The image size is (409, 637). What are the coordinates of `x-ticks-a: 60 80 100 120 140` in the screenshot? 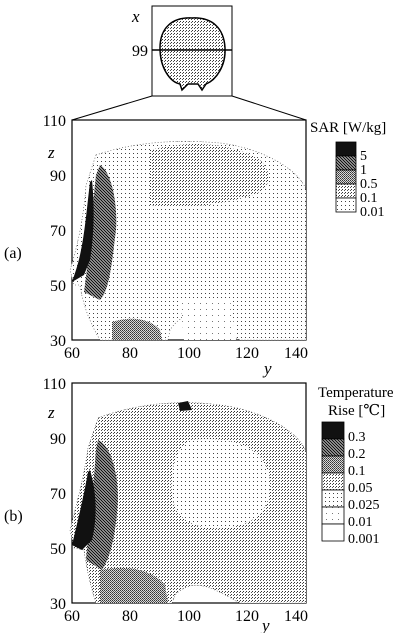 It's located at (186, 353).